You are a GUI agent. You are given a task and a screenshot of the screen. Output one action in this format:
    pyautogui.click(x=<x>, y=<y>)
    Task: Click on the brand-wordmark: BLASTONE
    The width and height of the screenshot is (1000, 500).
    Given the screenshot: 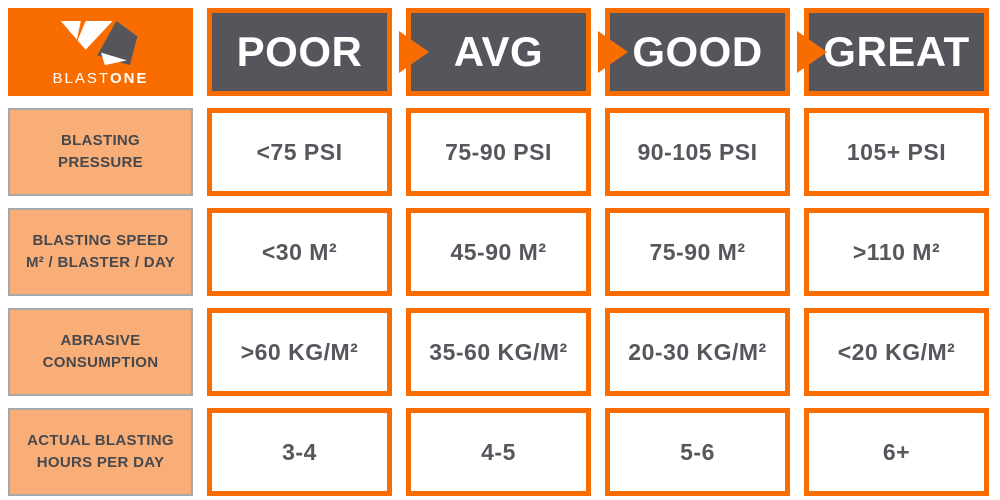 What is the action you would take?
    pyautogui.click(x=100, y=78)
    